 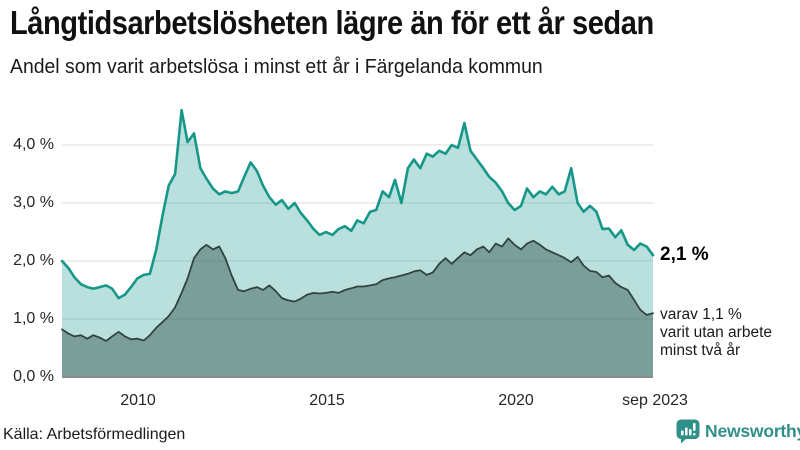 What do you see at coordinates (516, 400) in the screenshot?
I see `x-tick-label-2020: 2020` at bounding box center [516, 400].